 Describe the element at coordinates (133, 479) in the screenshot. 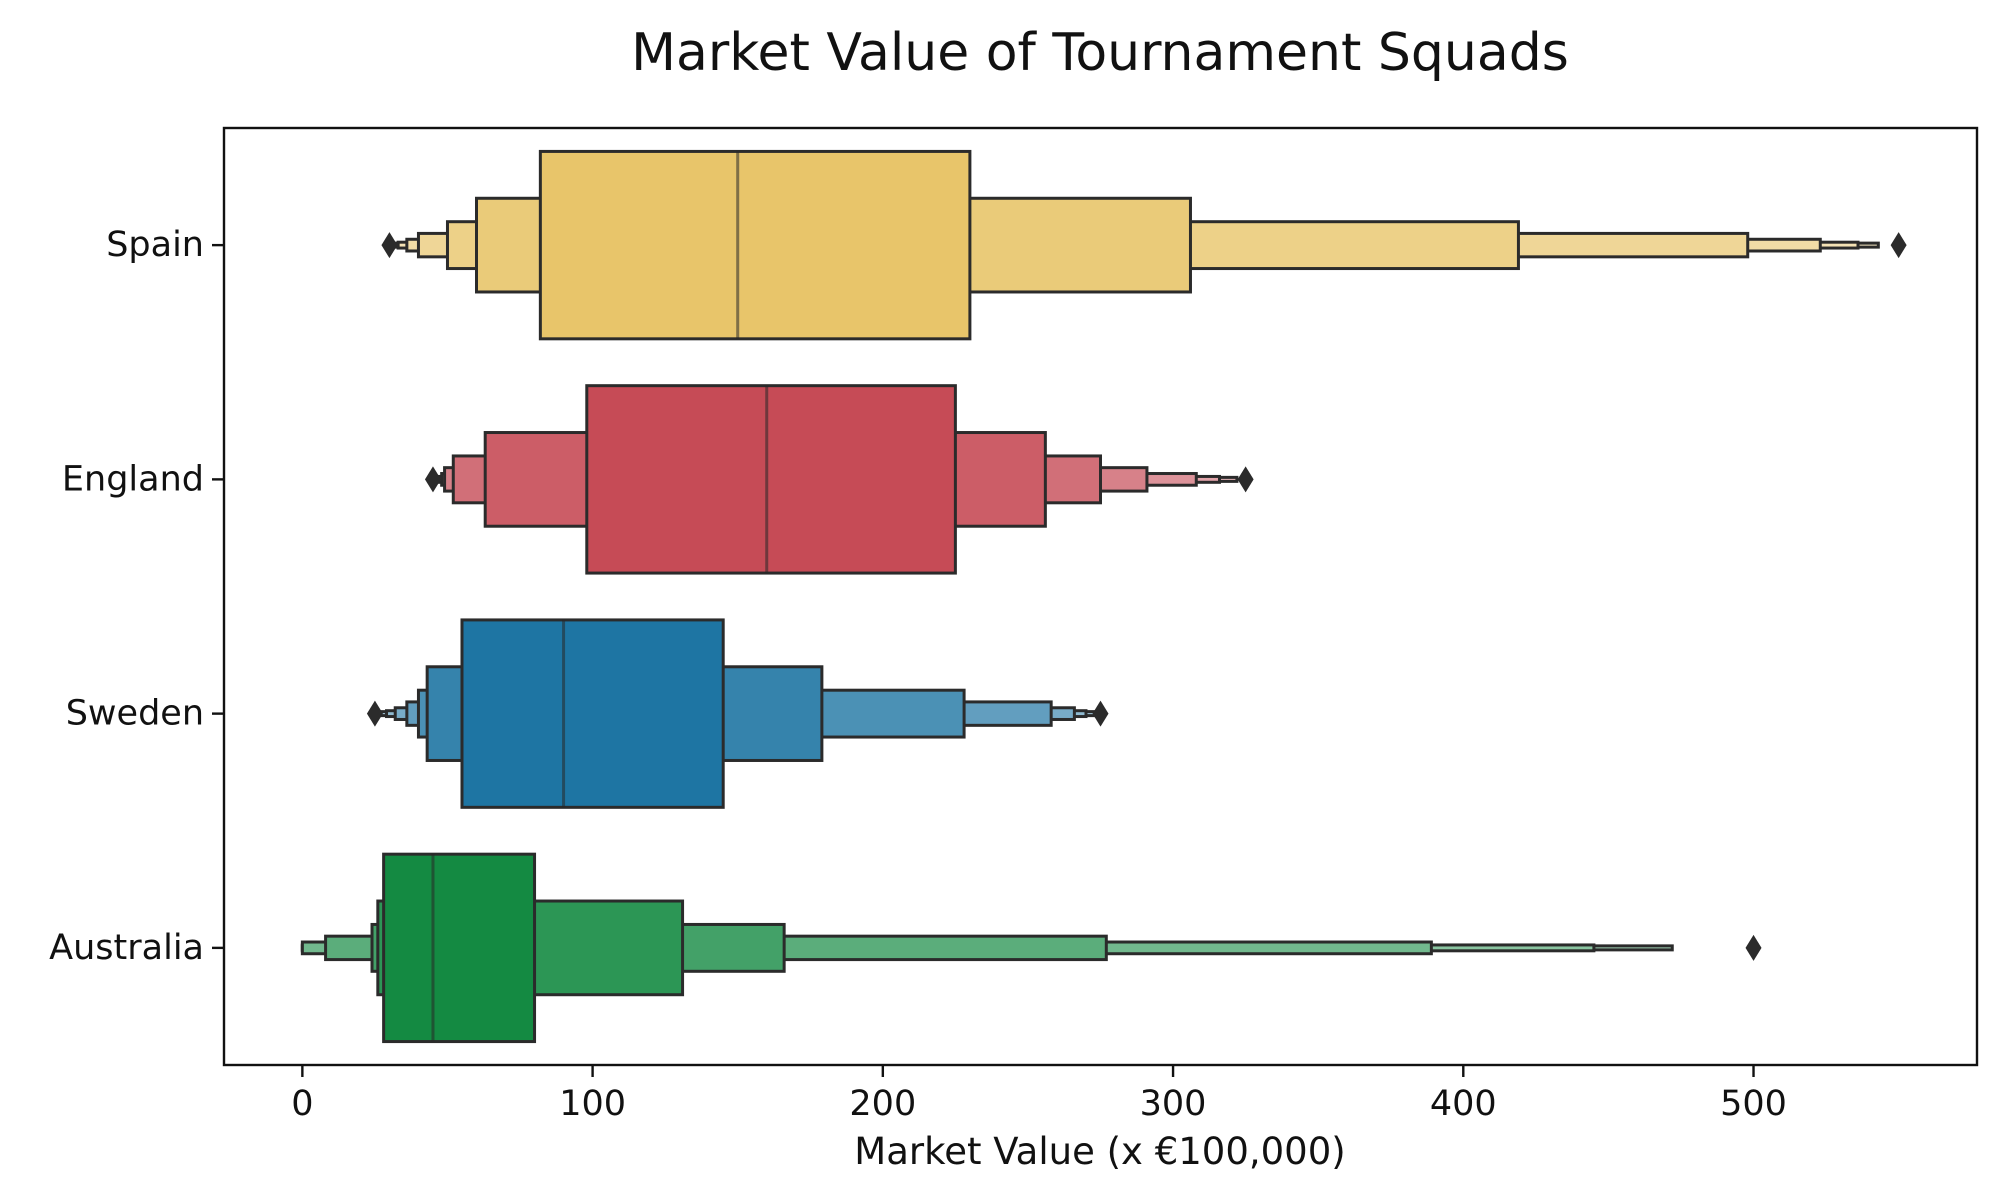

I see `y-tick-label: England` at that location.